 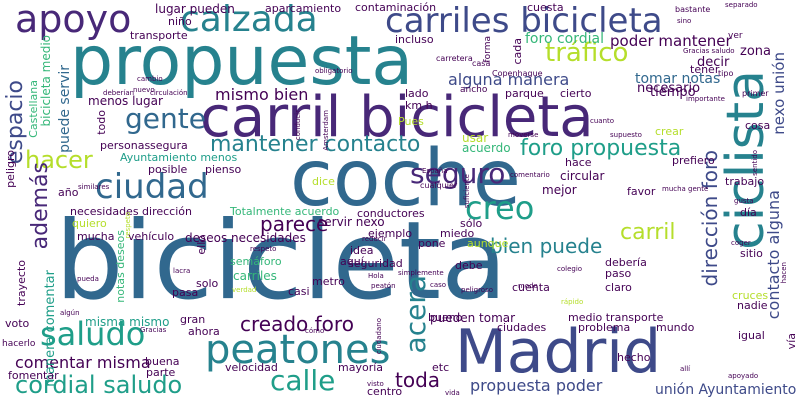 What do you see at coordinates (773, 255) in the screenshot?
I see `word: contacto alguna` at bounding box center [773, 255].